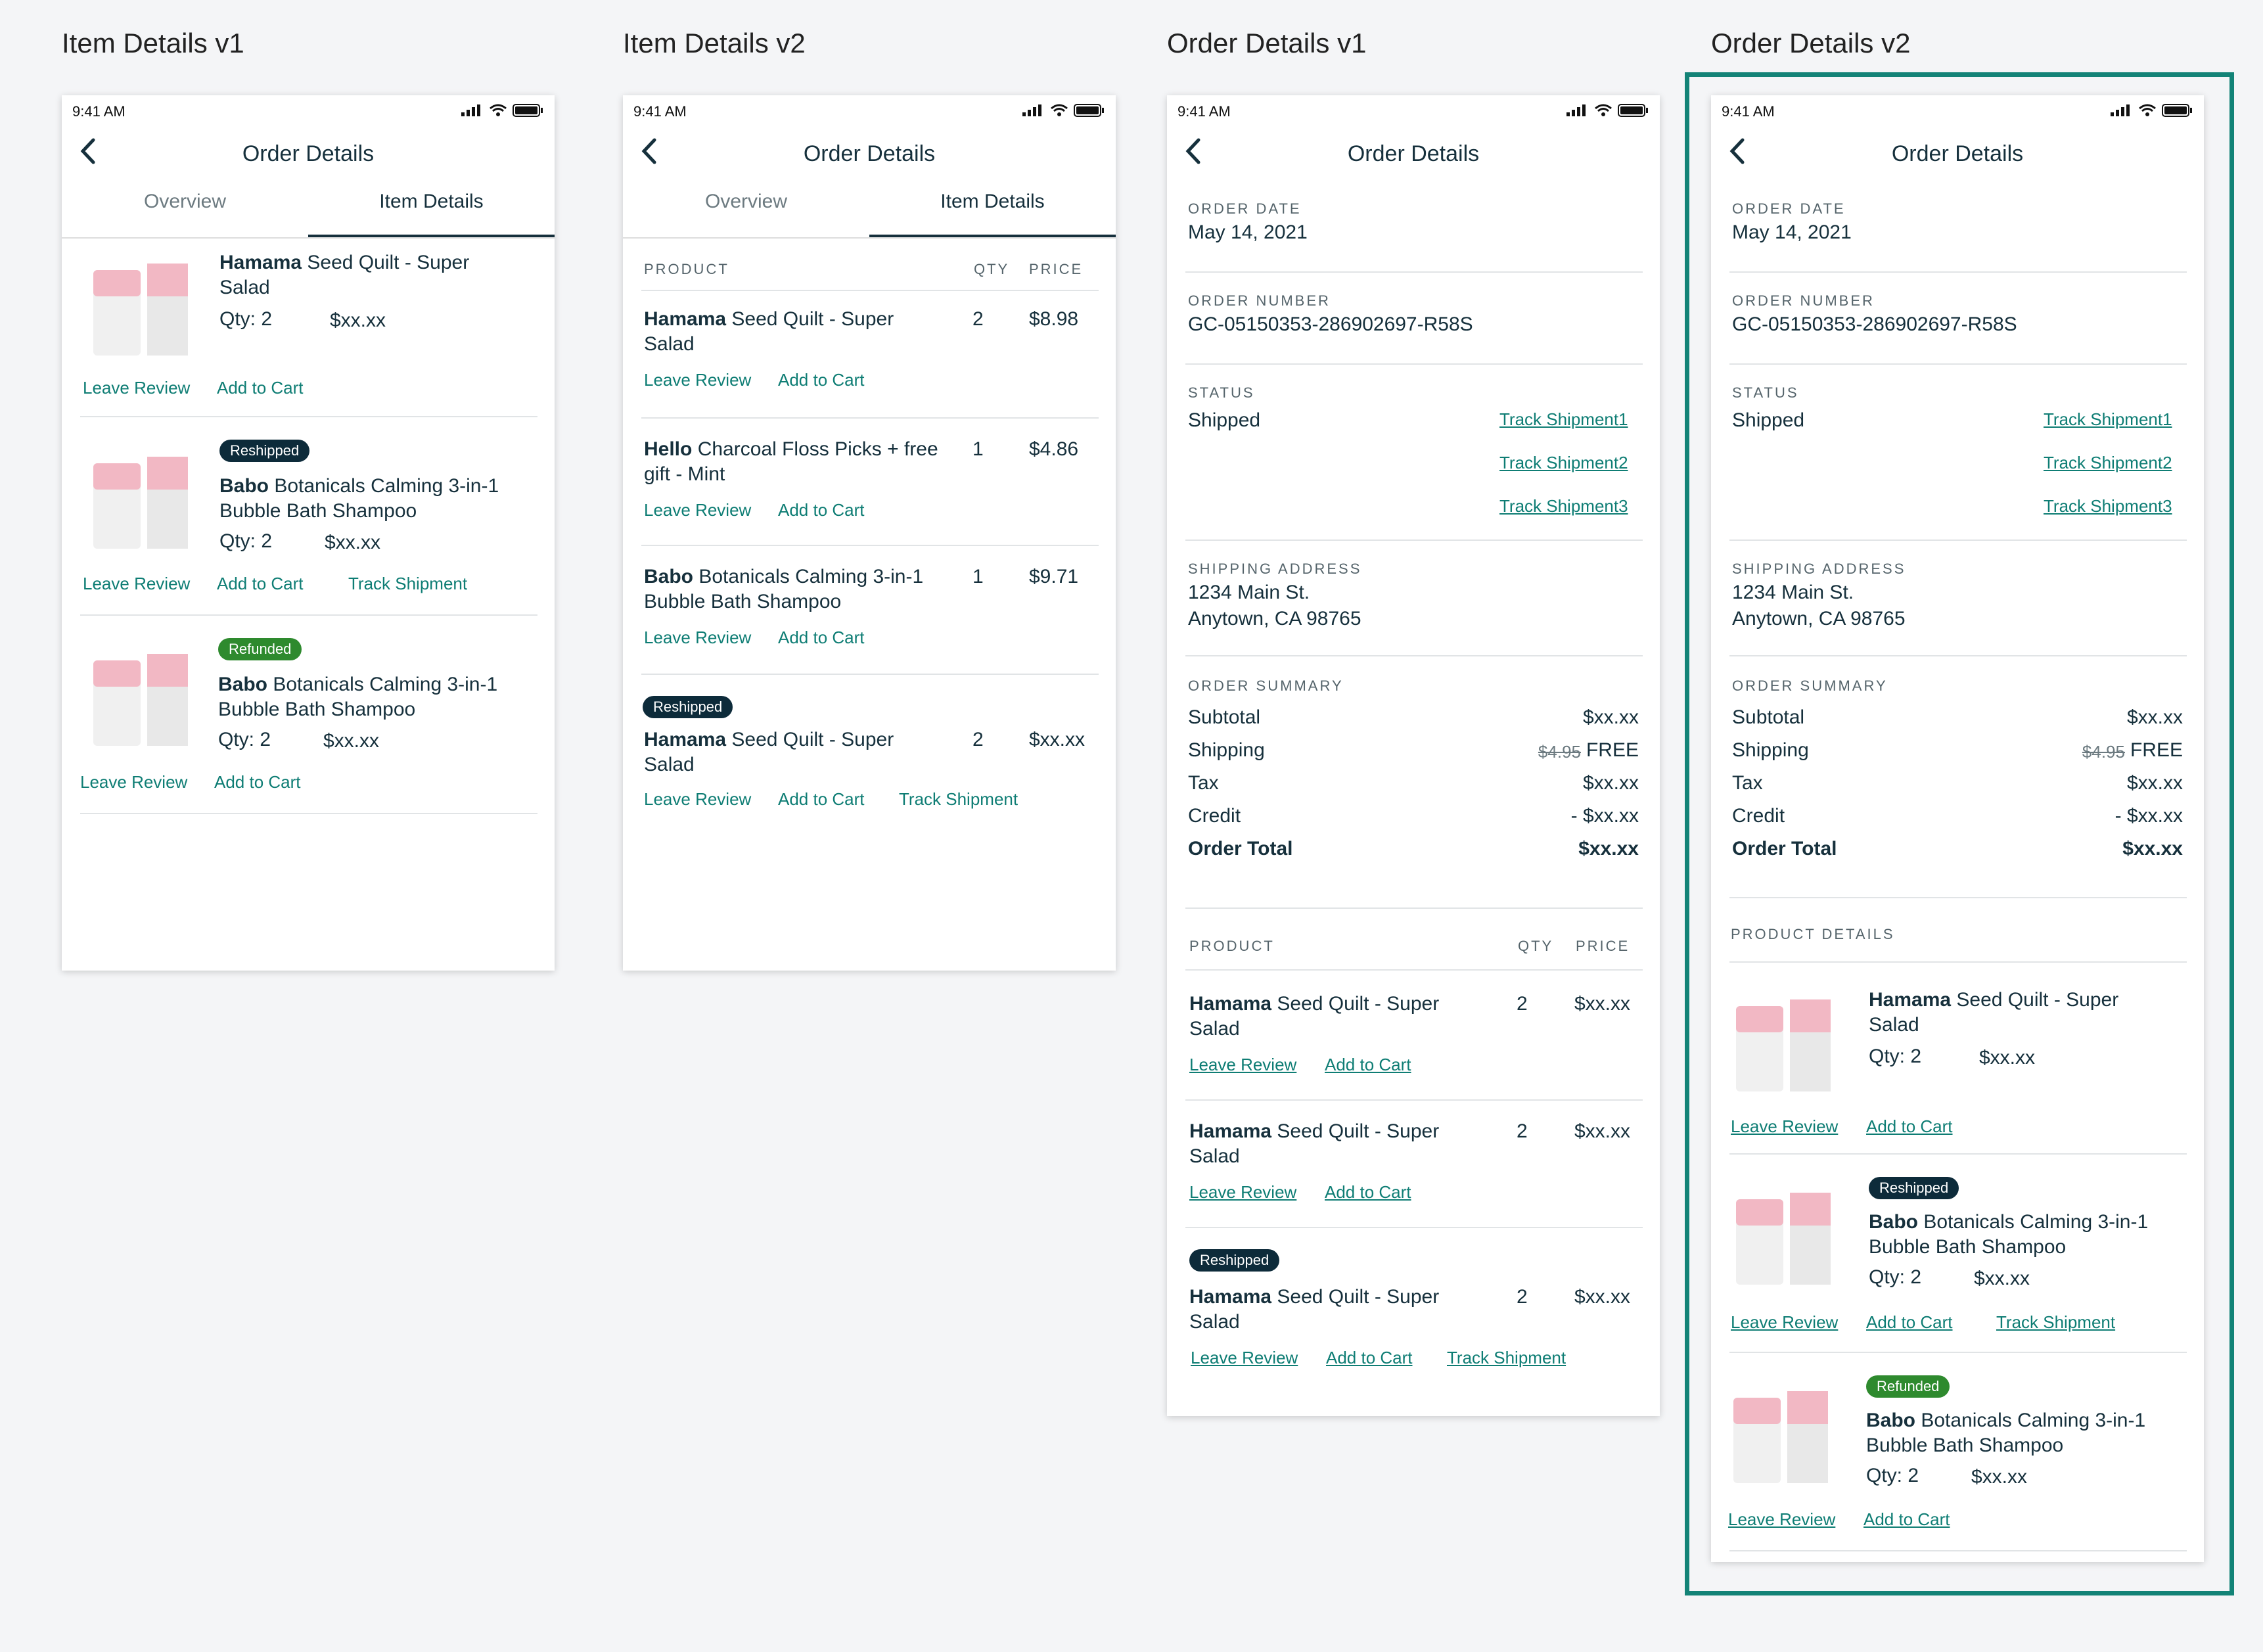 The width and height of the screenshot is (2263, 1652). What do you see at coordinates (1810, 685) in the screenshot?
I see `order-summary-label: ORDER SUMMARY` at bounding box center [1810, 685].